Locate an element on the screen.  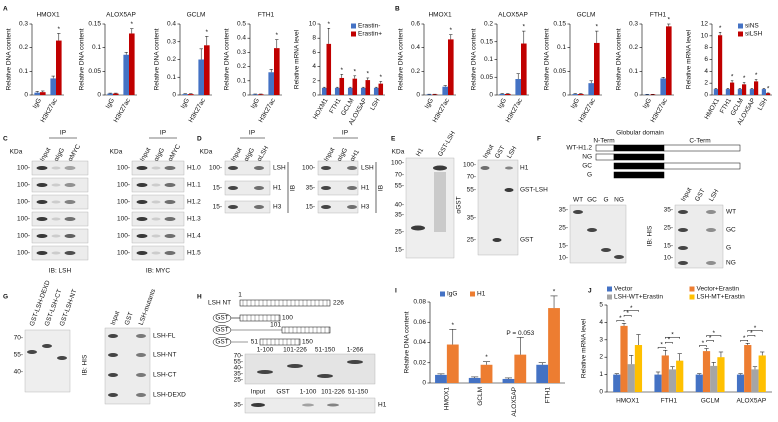
x-tick-label: FTH1 is located at coordinates (548, 395).